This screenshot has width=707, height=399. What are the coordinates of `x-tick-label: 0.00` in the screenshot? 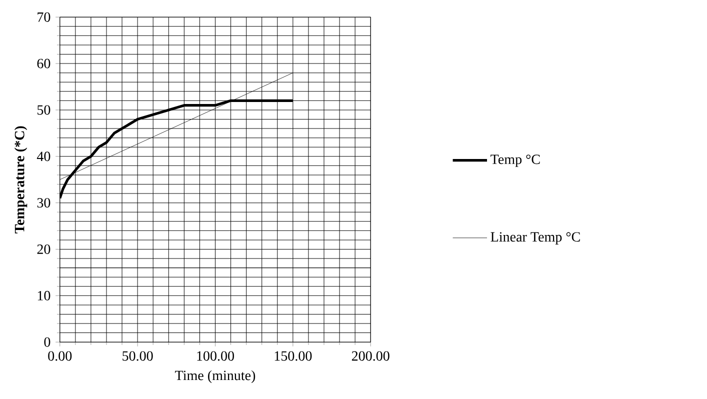 It's located at (60, 356).